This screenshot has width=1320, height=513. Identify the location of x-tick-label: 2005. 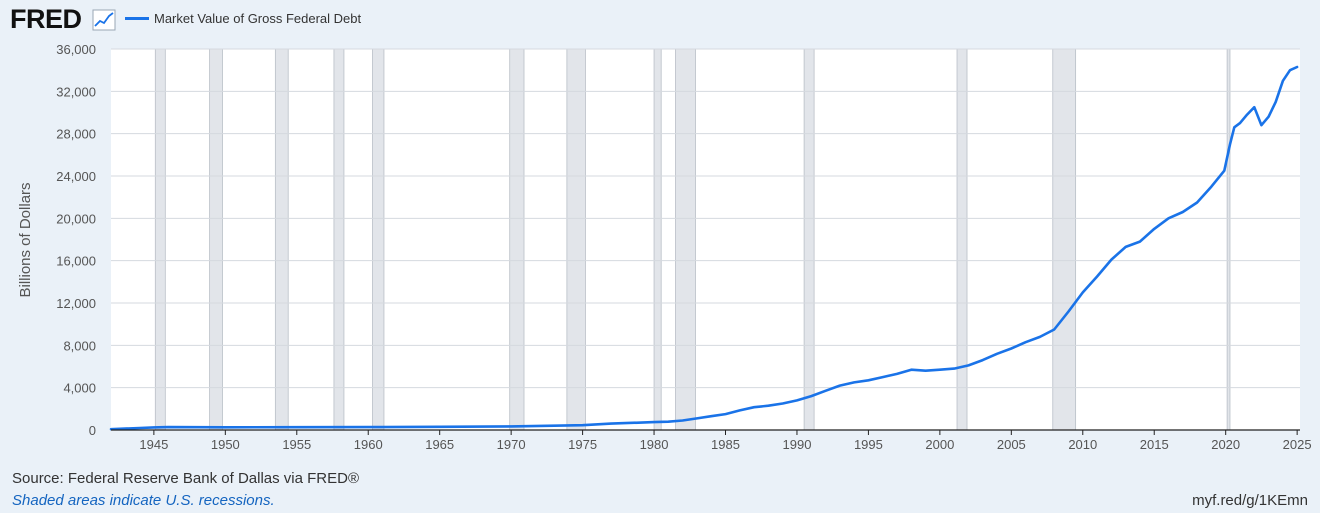
(1011, 444).